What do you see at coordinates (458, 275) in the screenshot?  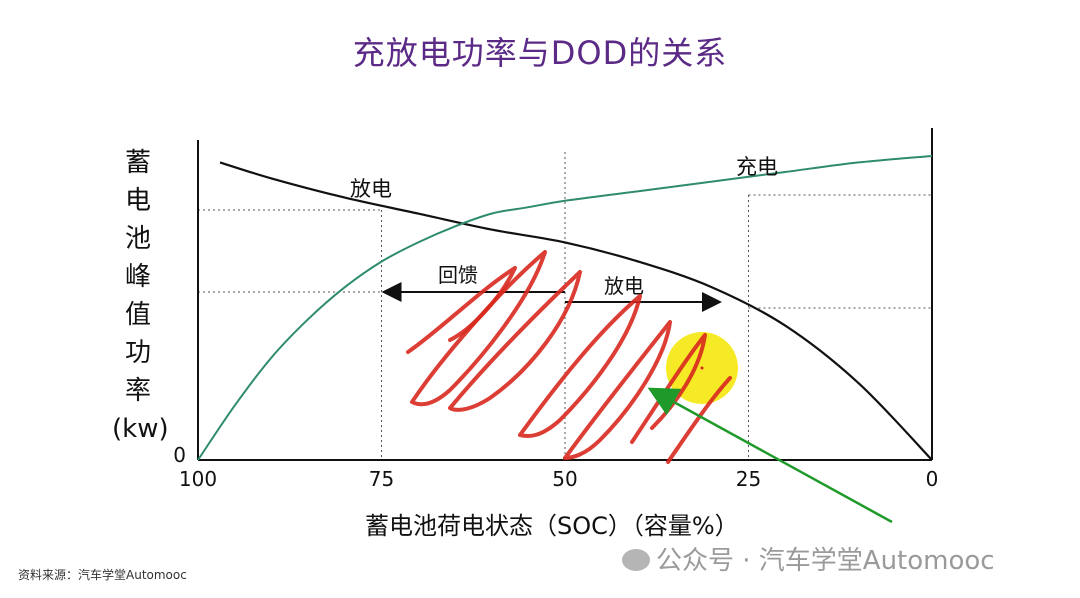 I see `annotation-feedback-label: 回馈` at bounding box center [458, 275].